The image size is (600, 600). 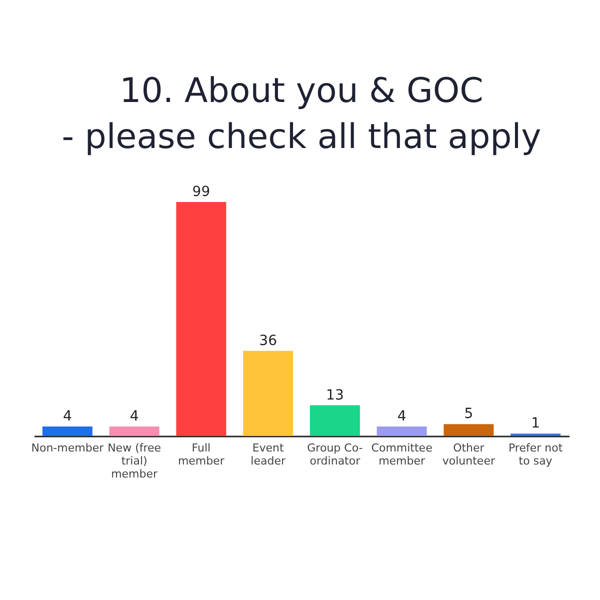 What do you see at coordinates (469, 414) in the screenshot?
I see `data-label: 5` at bounding box center [469, 414].